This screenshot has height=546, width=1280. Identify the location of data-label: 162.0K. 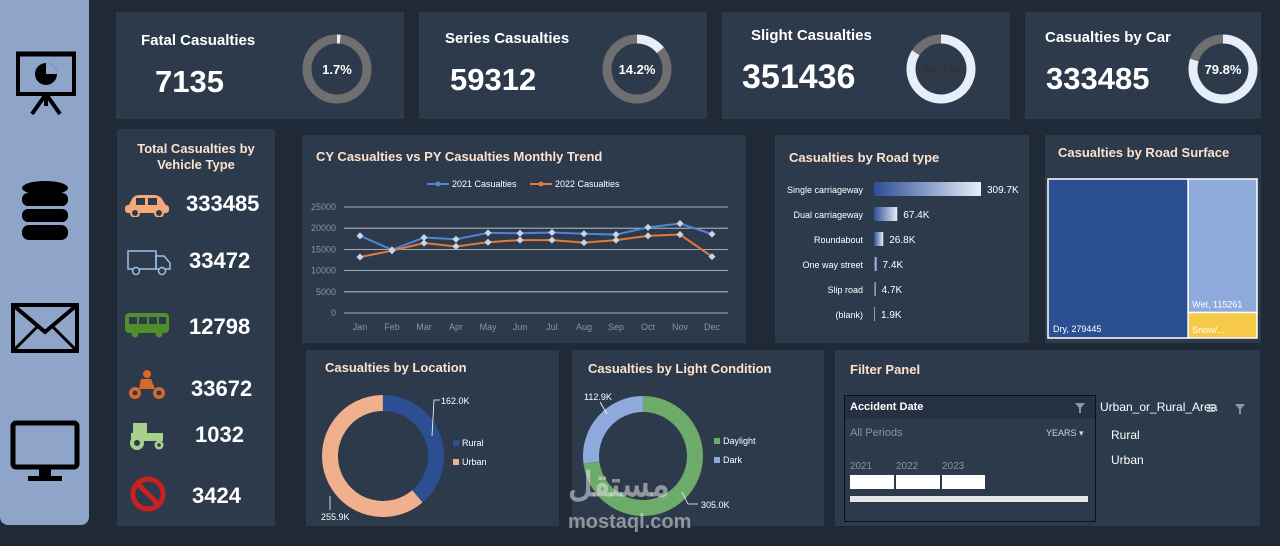
(455, 401).